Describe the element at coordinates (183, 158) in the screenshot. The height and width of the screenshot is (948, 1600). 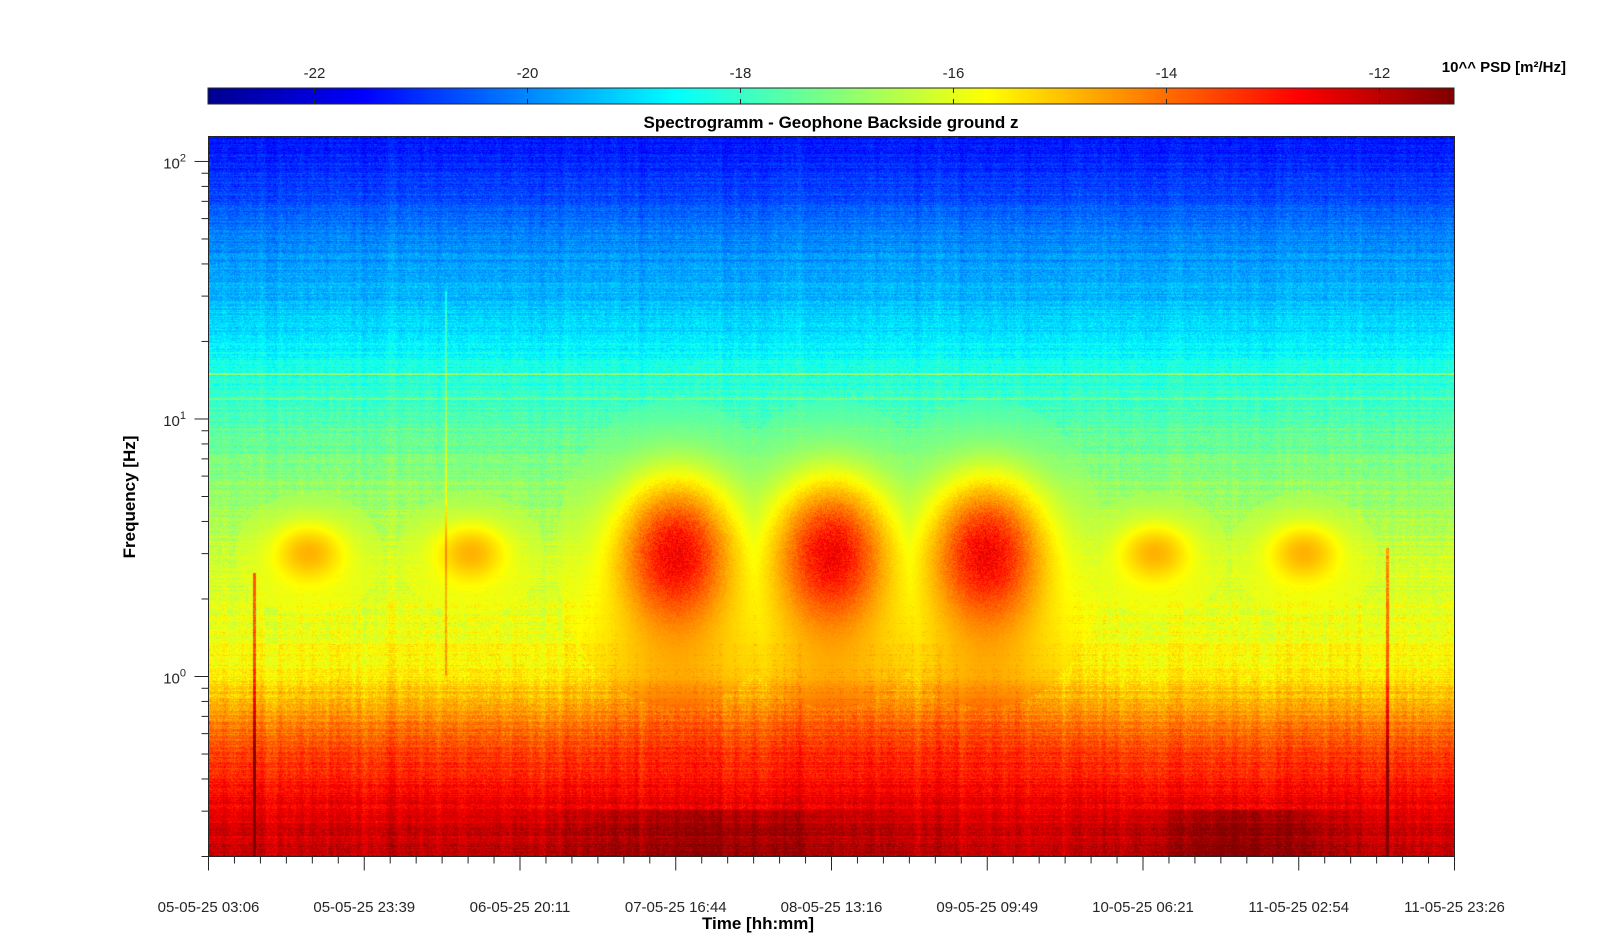
I see `y-tick-exponent: 2` at that location.